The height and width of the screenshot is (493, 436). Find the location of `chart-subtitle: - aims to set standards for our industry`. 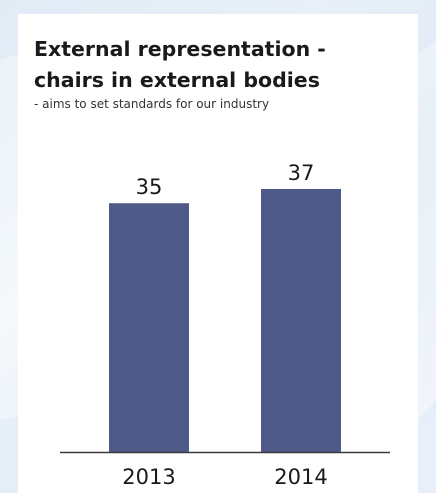

chart-subtitle: - aims to set standards for our industry is located at coordinates (152, 104).